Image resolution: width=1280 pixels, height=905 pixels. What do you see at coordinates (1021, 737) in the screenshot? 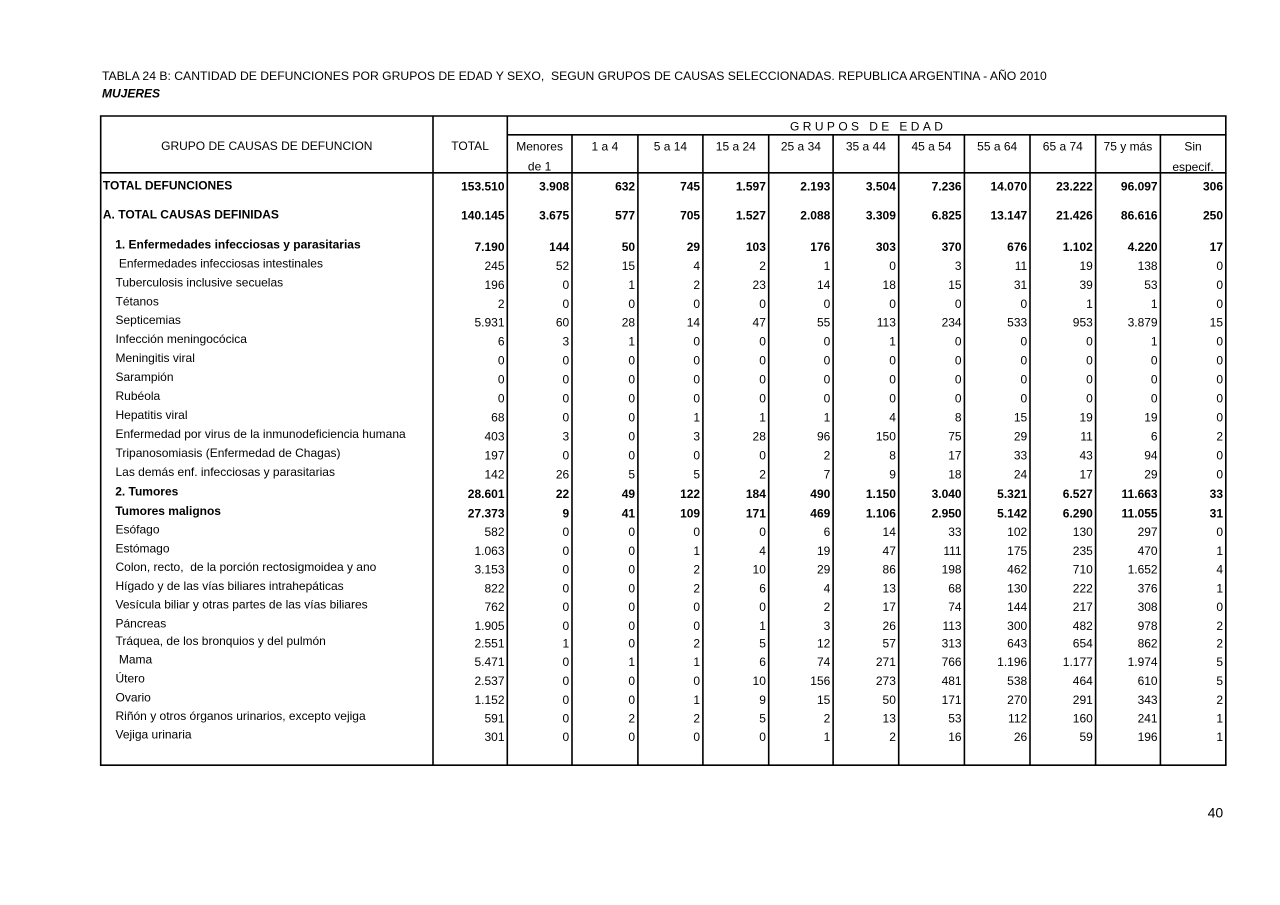
I see `svg-text: 26` at bounding box center [1021, 737].